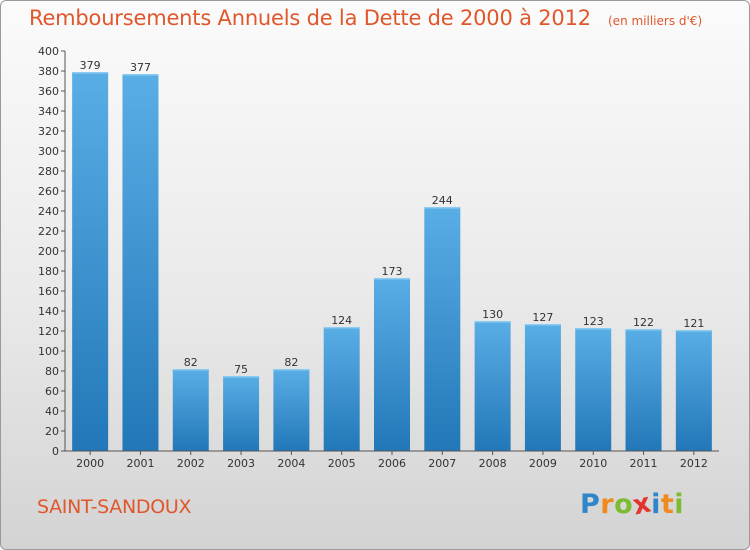 This screenshot has width=750, height=550. I want to click on y-tick-label: 120, so click(48, 331).